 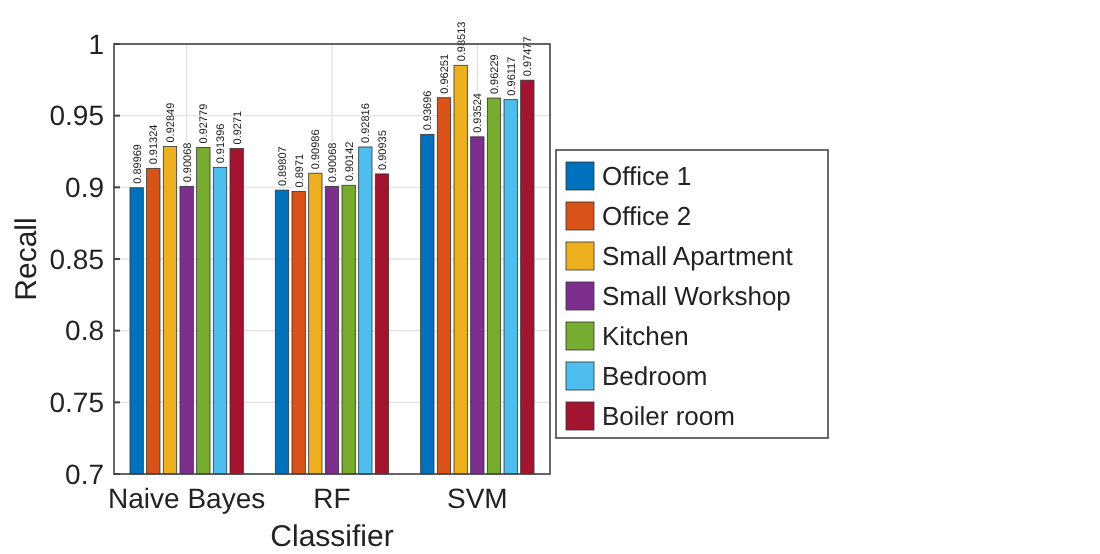 What do you see at coordinates (477, 498) in the screenshot?
I see `x-tick-label: SVM` at bounding box center [477, 498].